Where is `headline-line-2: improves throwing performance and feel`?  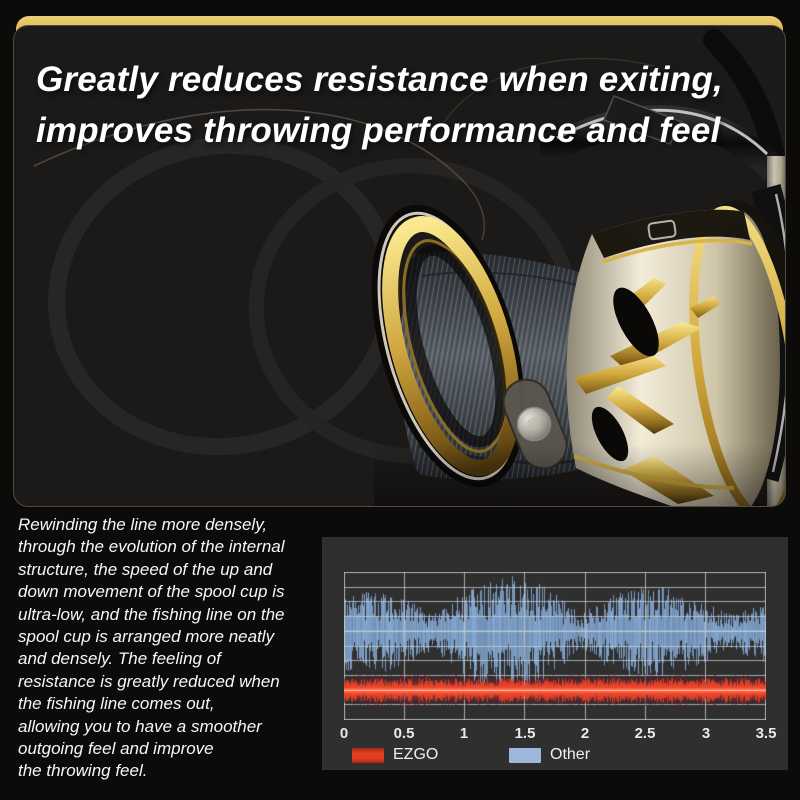
headline-line-2: improves throwing performance and feel is located at coordinates (378, 130).